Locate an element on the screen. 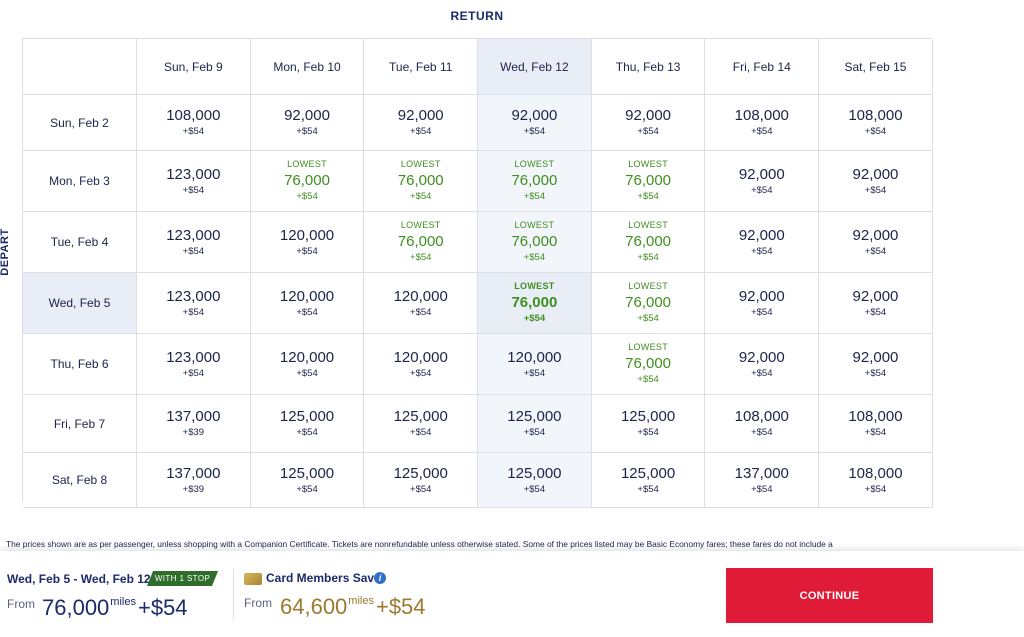 This screenshot has width=1024, height=637. return-date-header: Fri, Feb 14 is located at coordinates (762, 67).